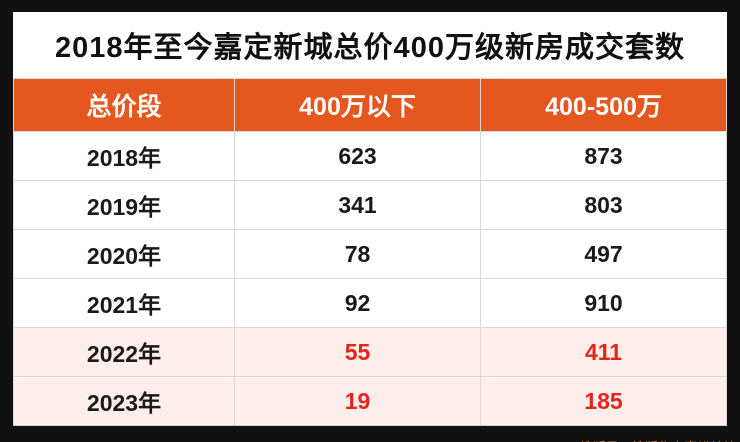 Image resolution: width=740 pixels, height=442 pixels. I want to click on value-cell: 873, so click(603, 156).